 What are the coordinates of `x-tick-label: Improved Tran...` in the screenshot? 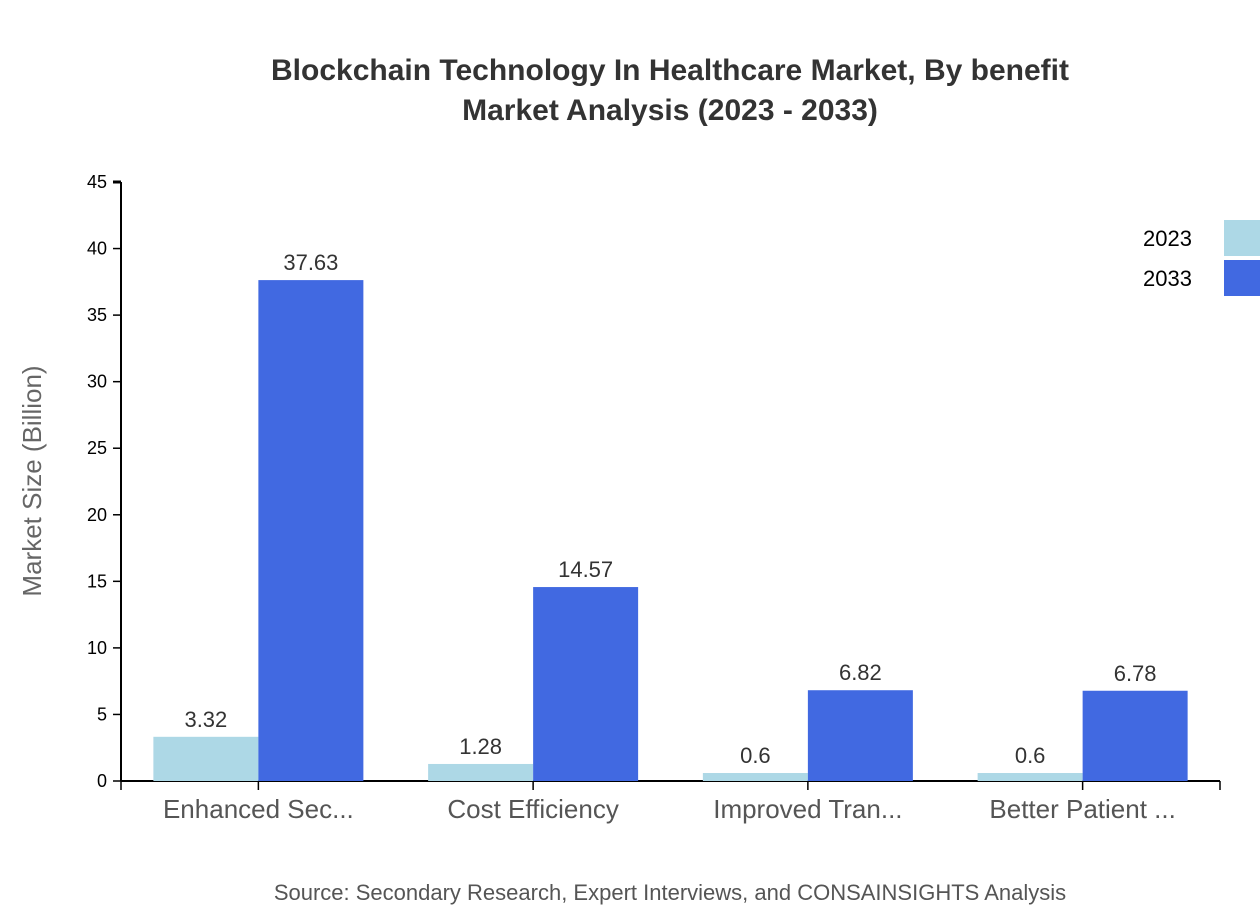 It's located at (807, 809).